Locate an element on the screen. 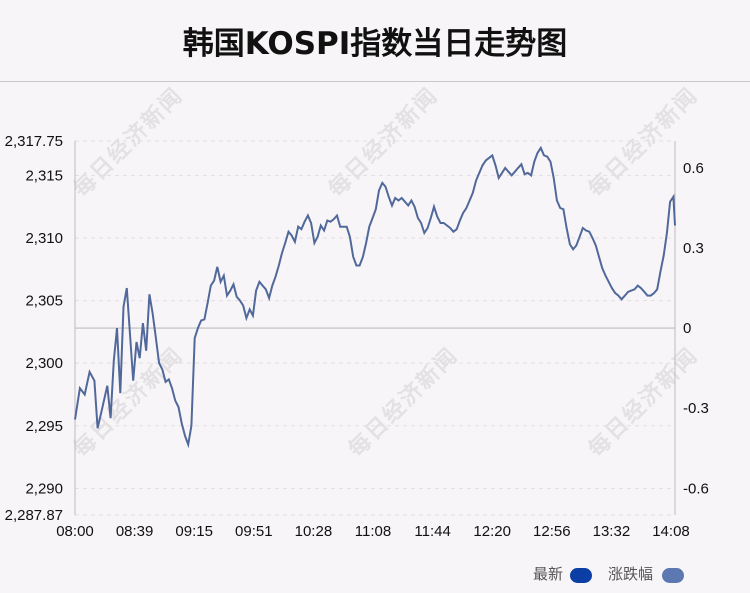 The width and height of the screenshot is (750, 593). y-right-tick-label: -0.3 is located at coordinates (696, 408).